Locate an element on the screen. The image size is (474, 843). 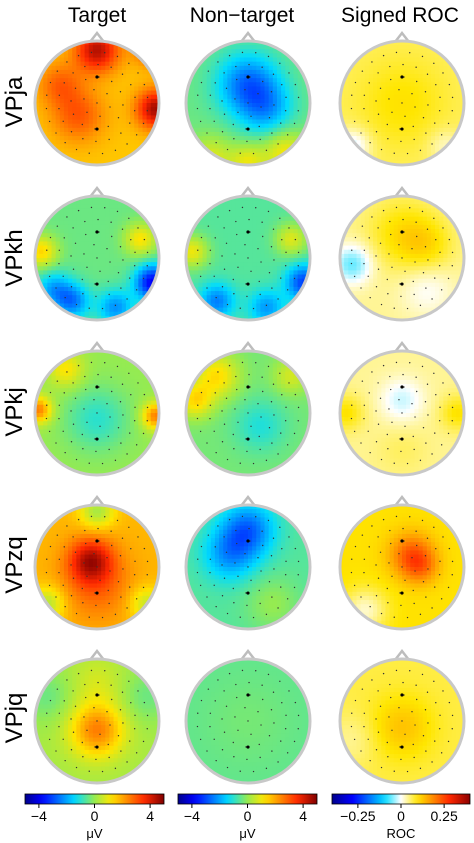
colorbar: −4 0 4 μV is located at coordinates (247, 817).